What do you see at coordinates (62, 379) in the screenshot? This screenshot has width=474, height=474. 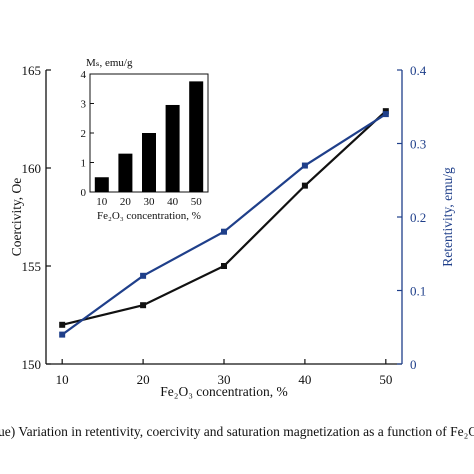 I see `x-tick-label: 10` at bounding box center [62, 379].